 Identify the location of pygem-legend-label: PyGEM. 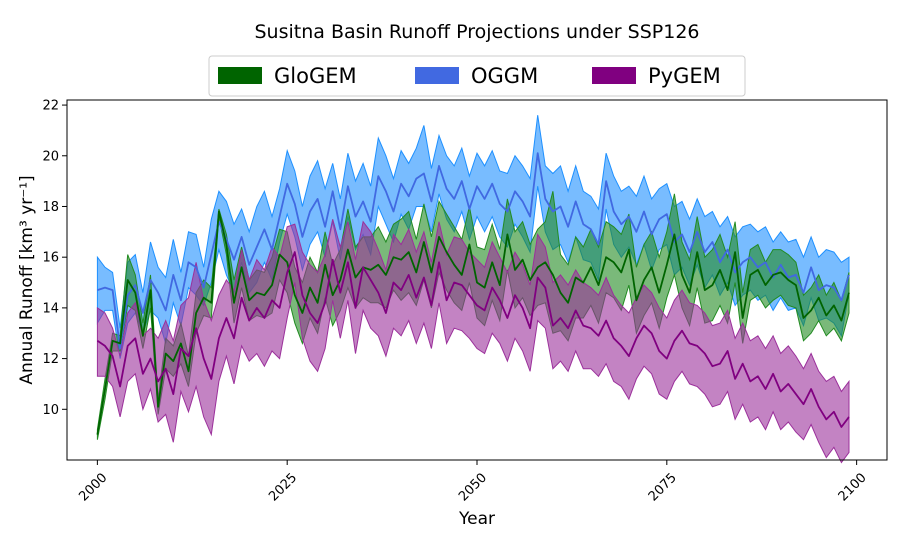
(684, 76).